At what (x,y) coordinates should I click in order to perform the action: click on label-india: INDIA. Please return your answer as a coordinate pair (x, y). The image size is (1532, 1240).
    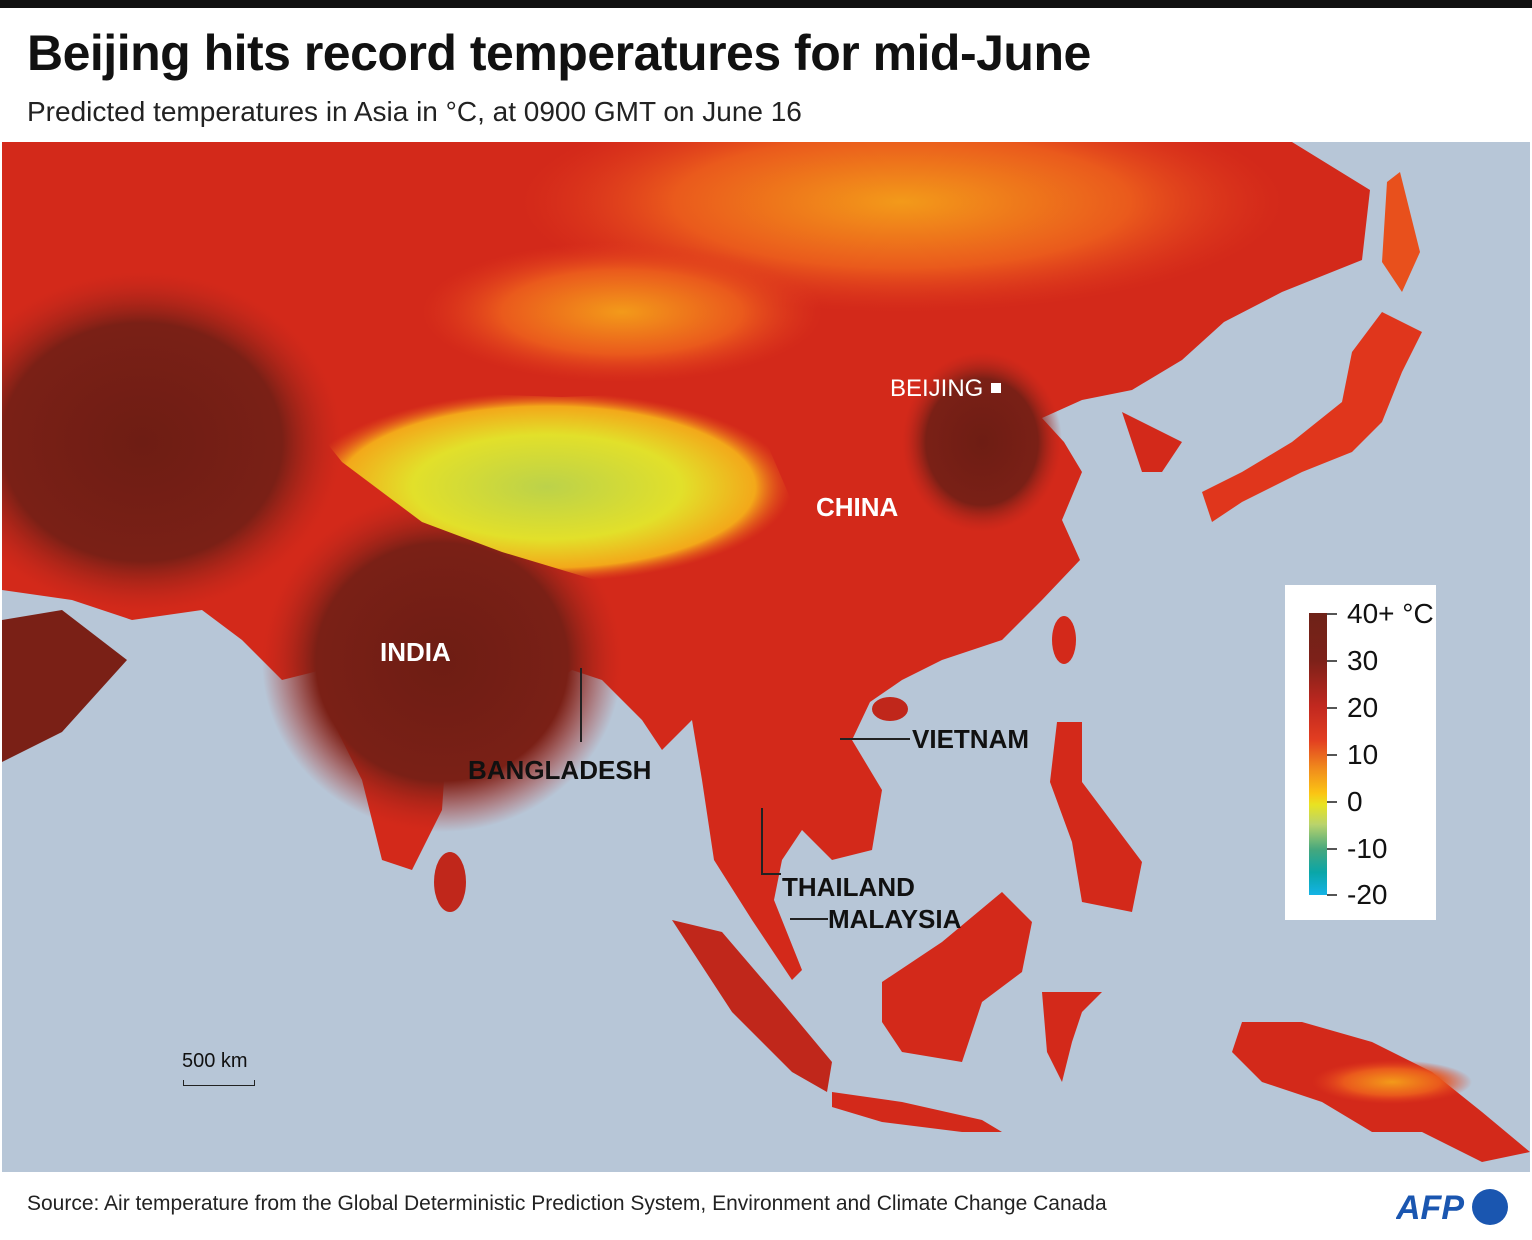
    Looking at the image, I should click on (415, 652).